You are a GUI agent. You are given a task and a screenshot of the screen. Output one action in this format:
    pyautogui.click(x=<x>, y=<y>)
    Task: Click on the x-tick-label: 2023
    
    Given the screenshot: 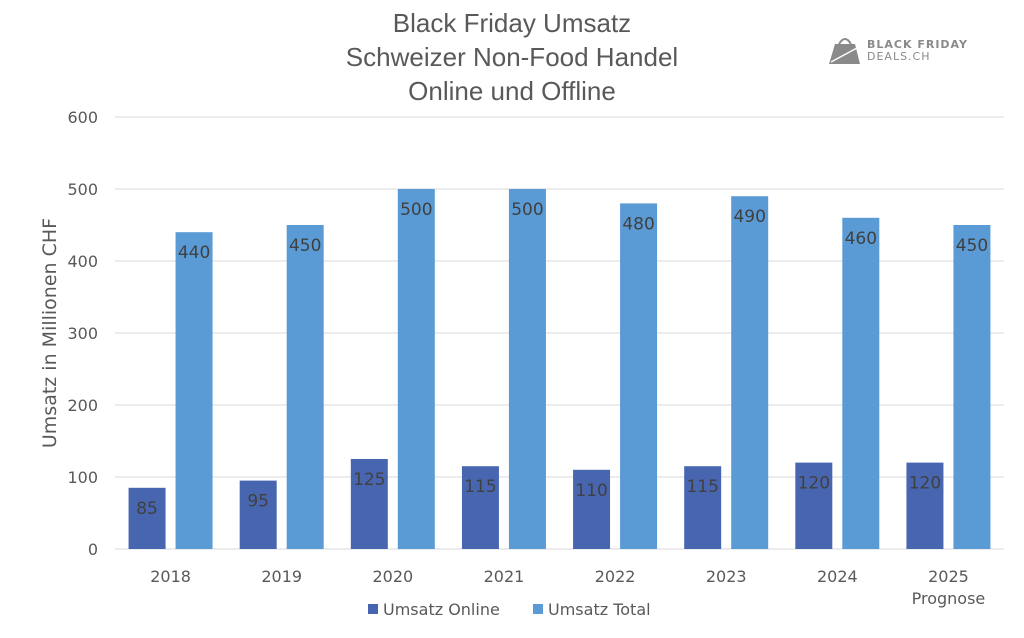 What is the action you would take?
    pyautogui.click(x=726, y=576)
    